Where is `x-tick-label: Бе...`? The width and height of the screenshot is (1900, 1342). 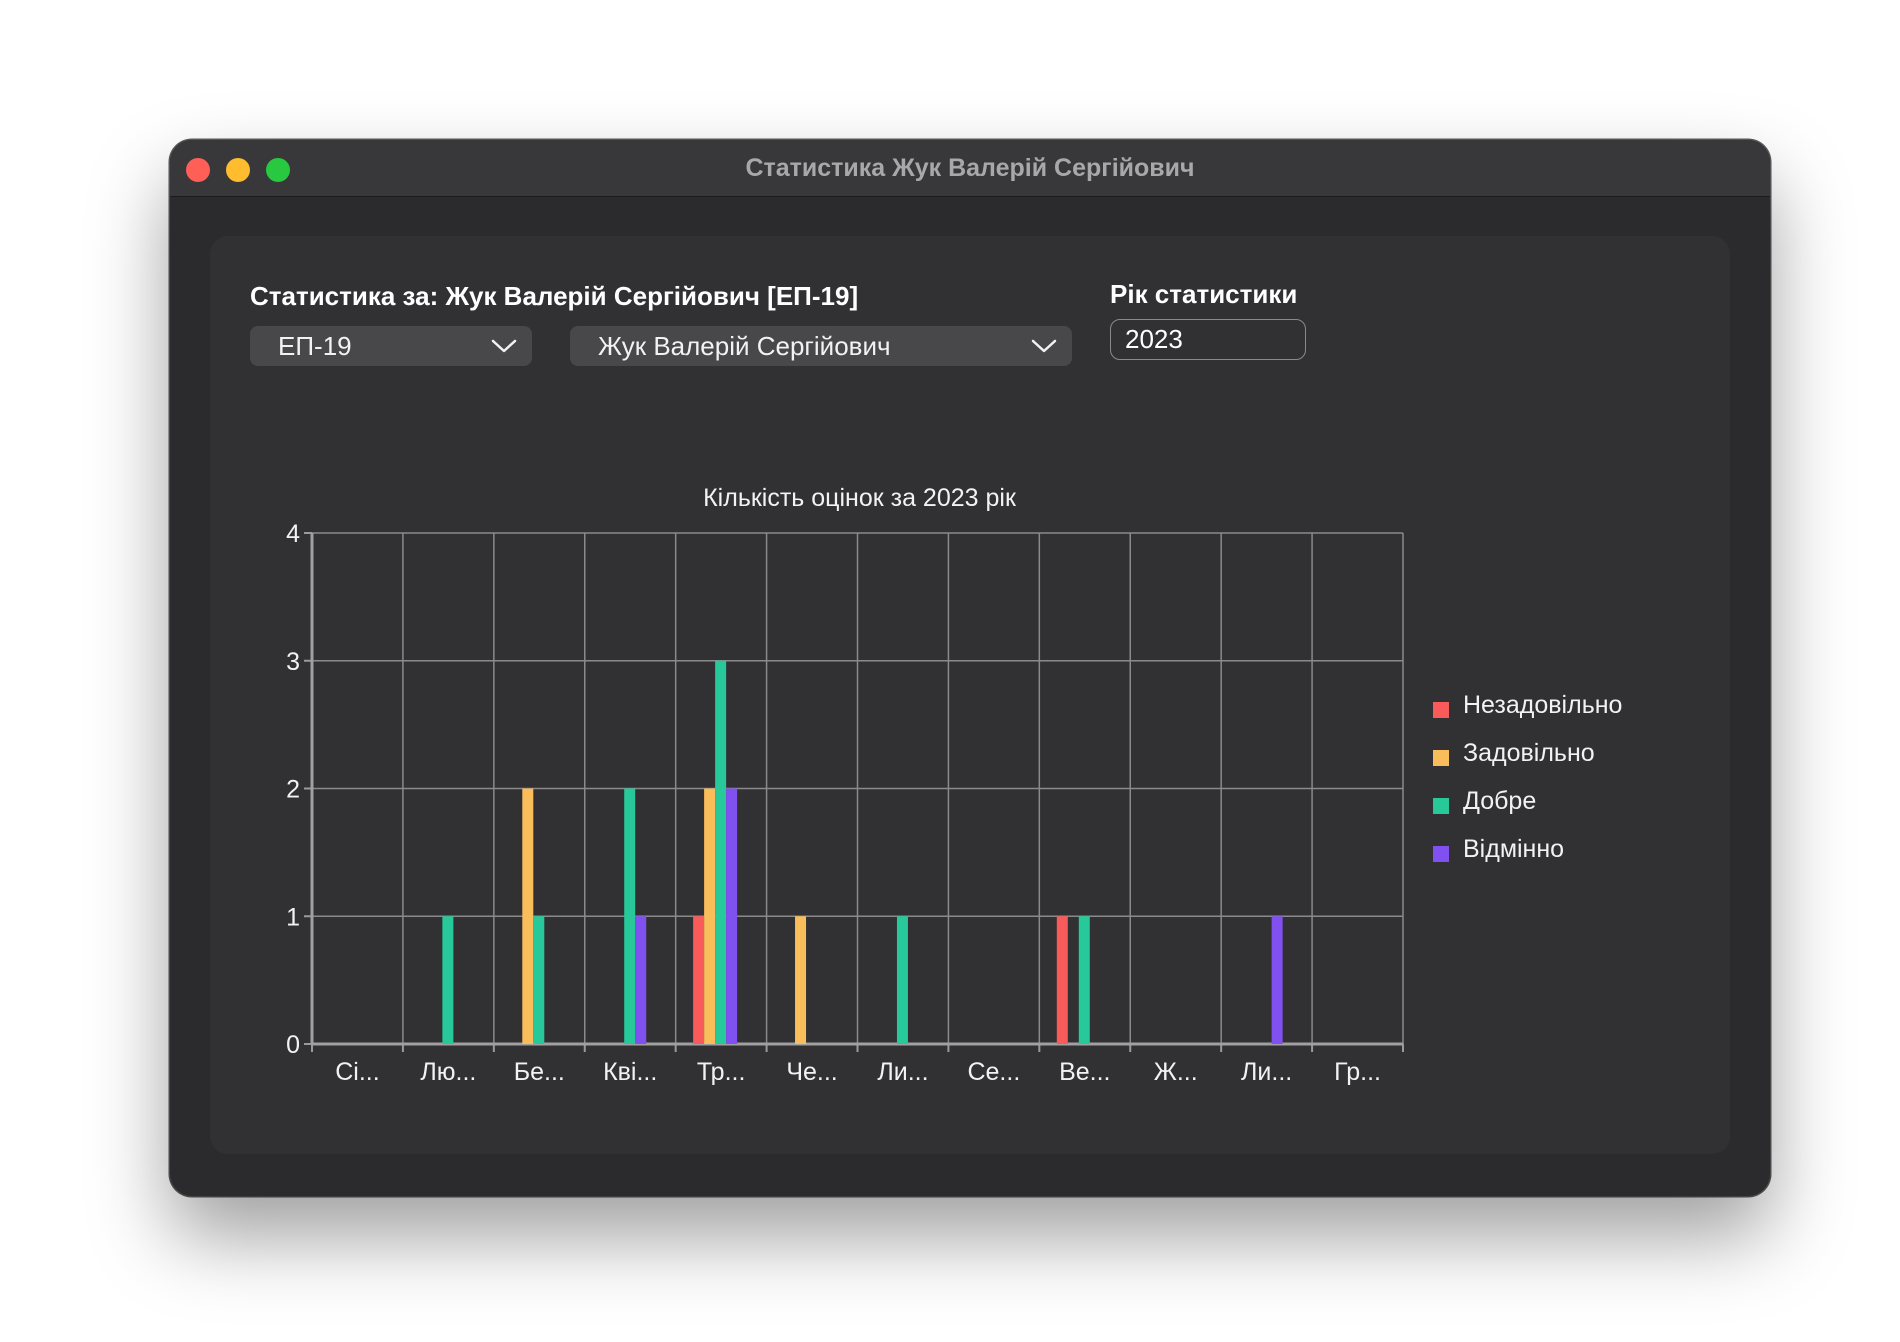
x-tick-label: Бе... is located at coordinates (539, 1072).